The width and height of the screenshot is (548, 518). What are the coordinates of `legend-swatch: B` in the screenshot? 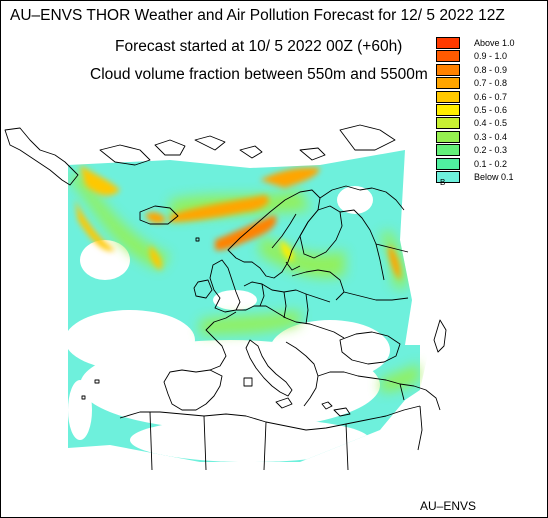 It's located at (448, 179).